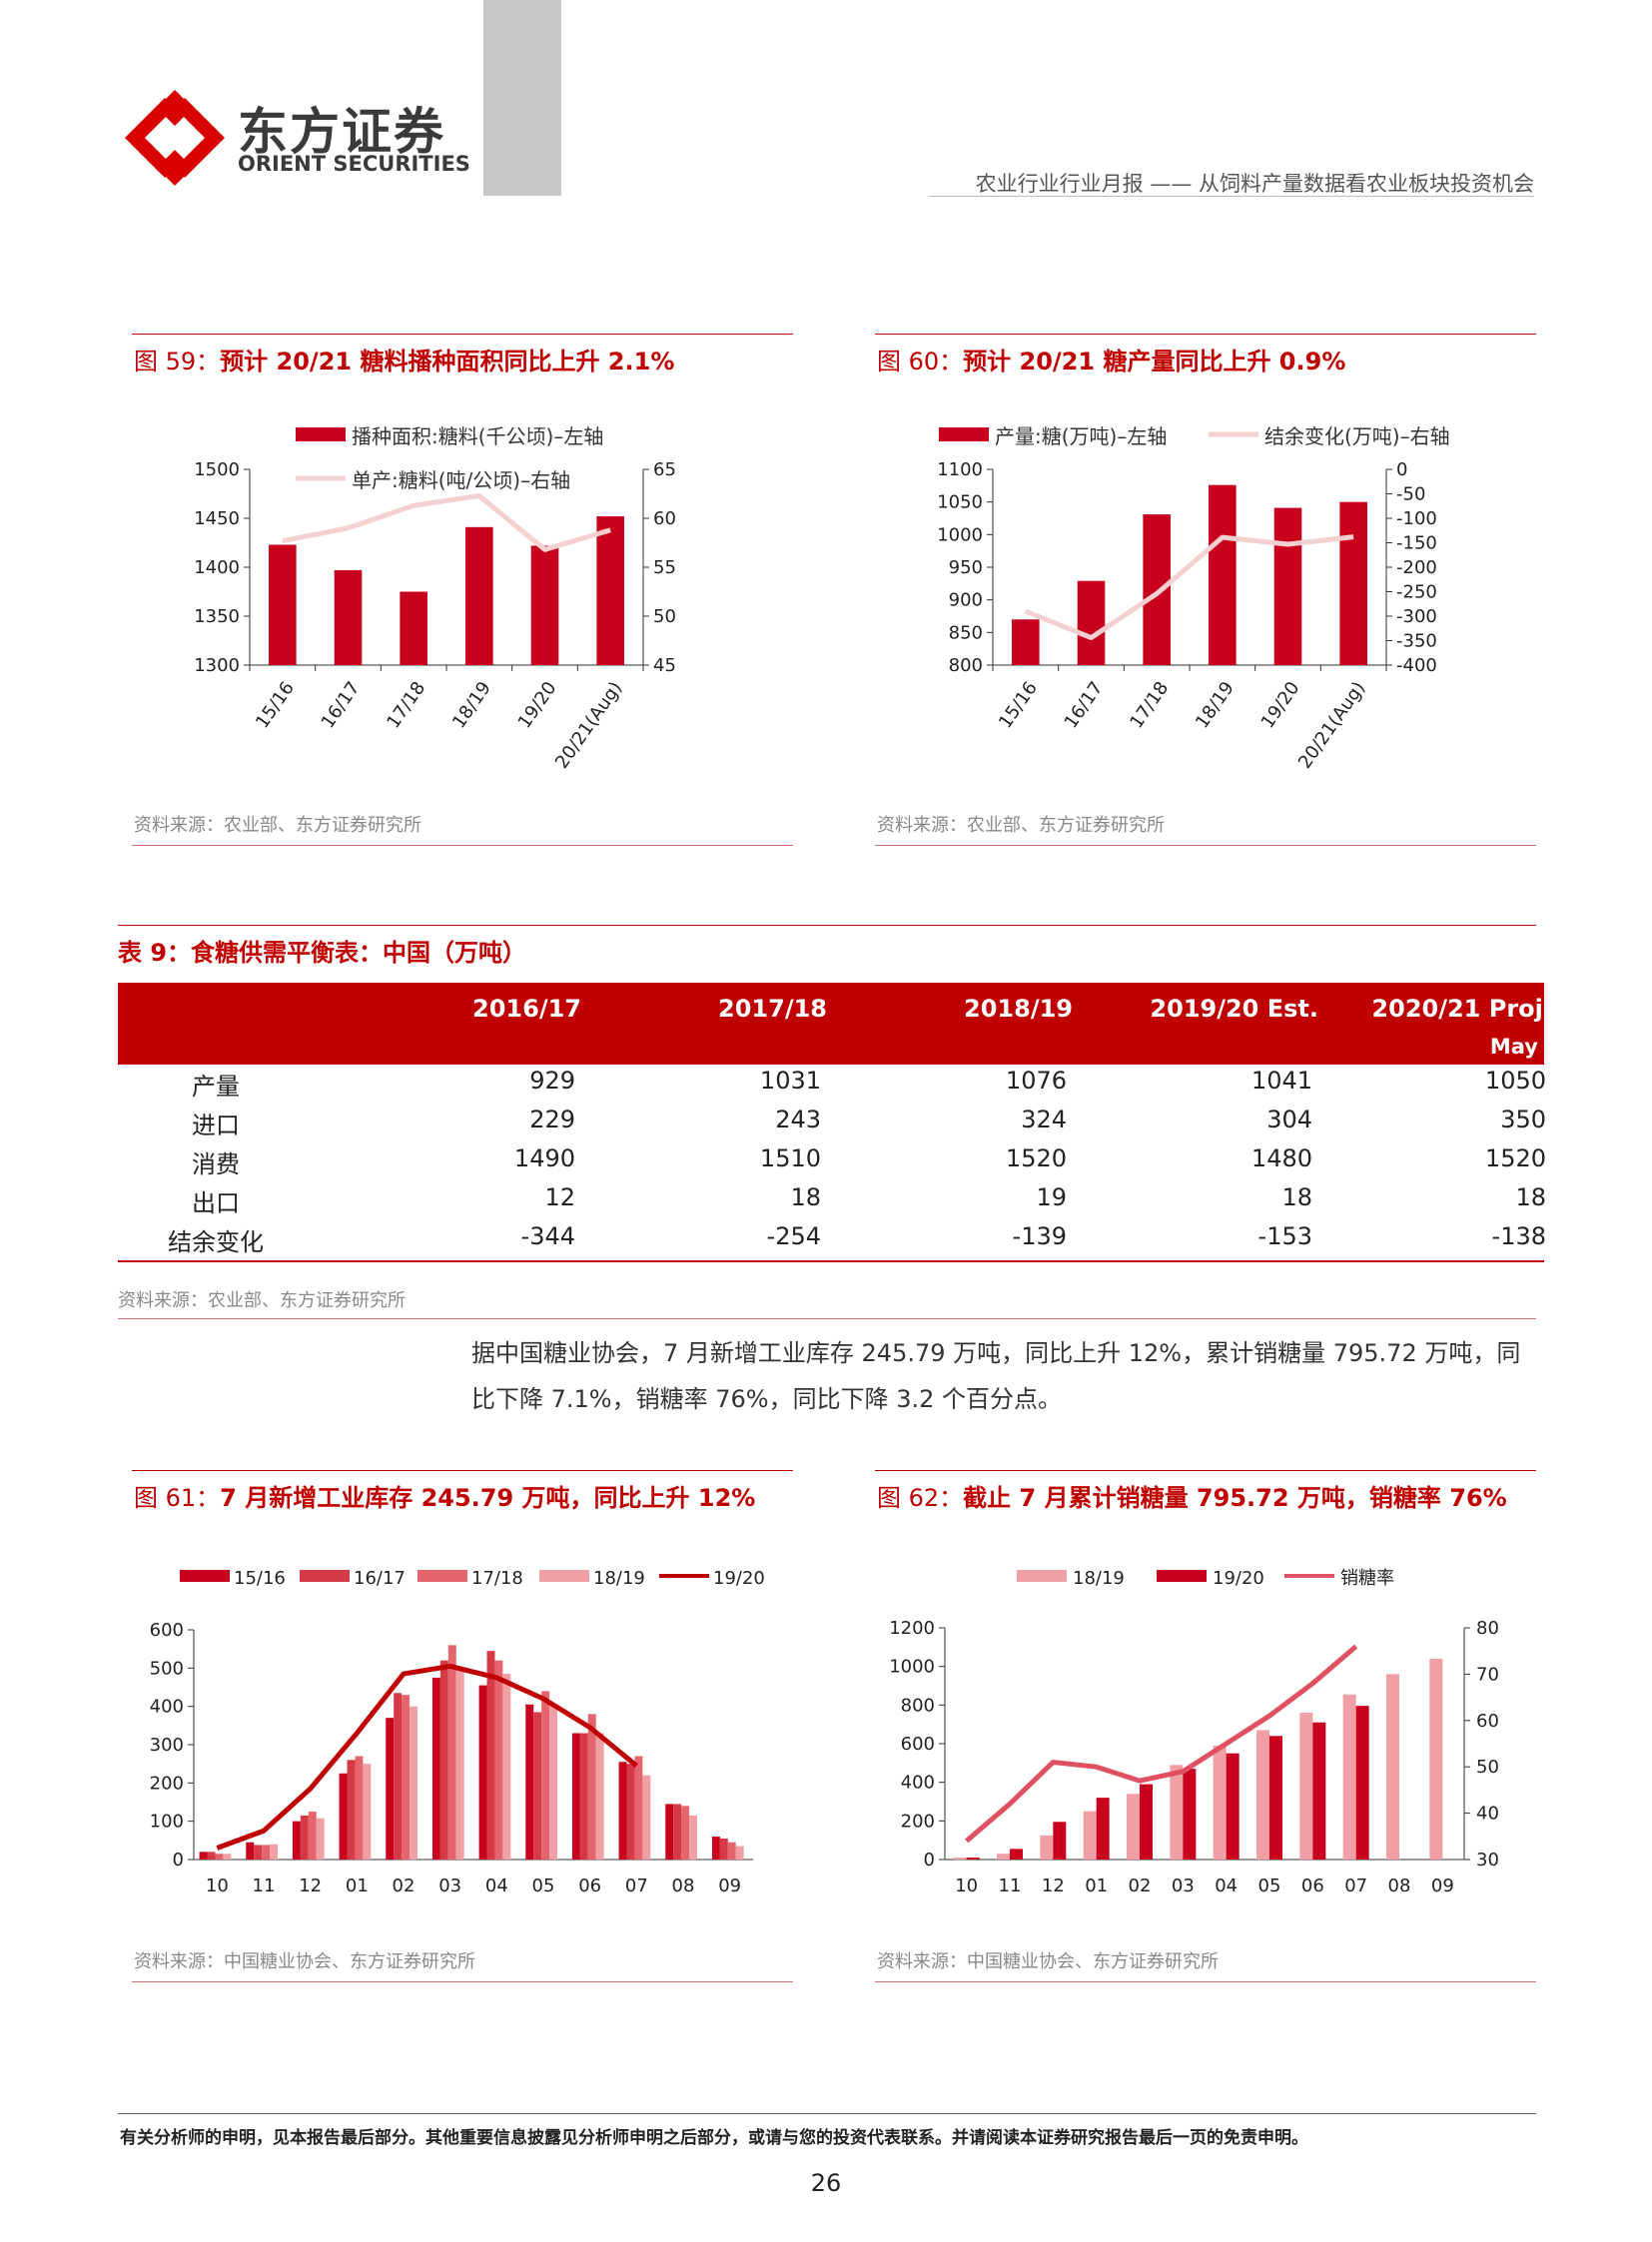 Image resolution: width=1652 pixels, height=2242 pixels. Describe the element at coordinates (831, 1261) in the screenshot. I see `table9-bottom-rule` at that location.